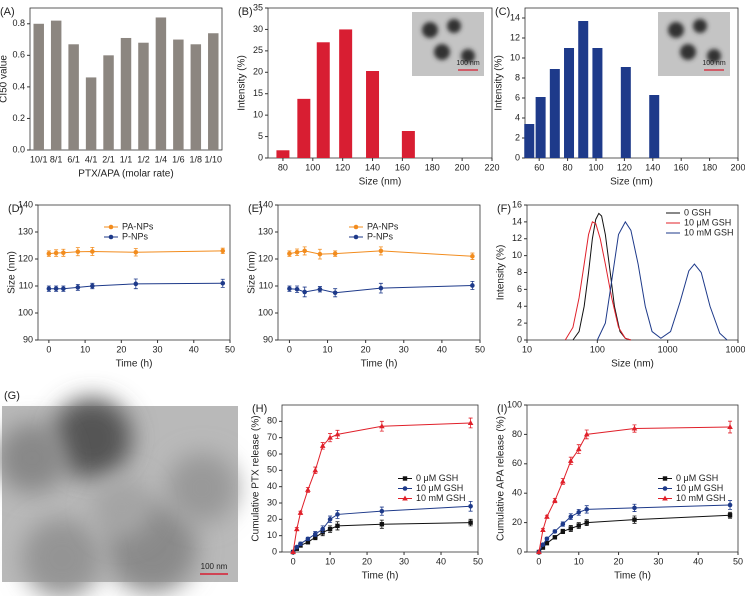 The height and width of the screenshot is (596, 745). Describe the element at coordinates (367, 561) in the screenshot. I see `x-tick-label: 20` at that location.